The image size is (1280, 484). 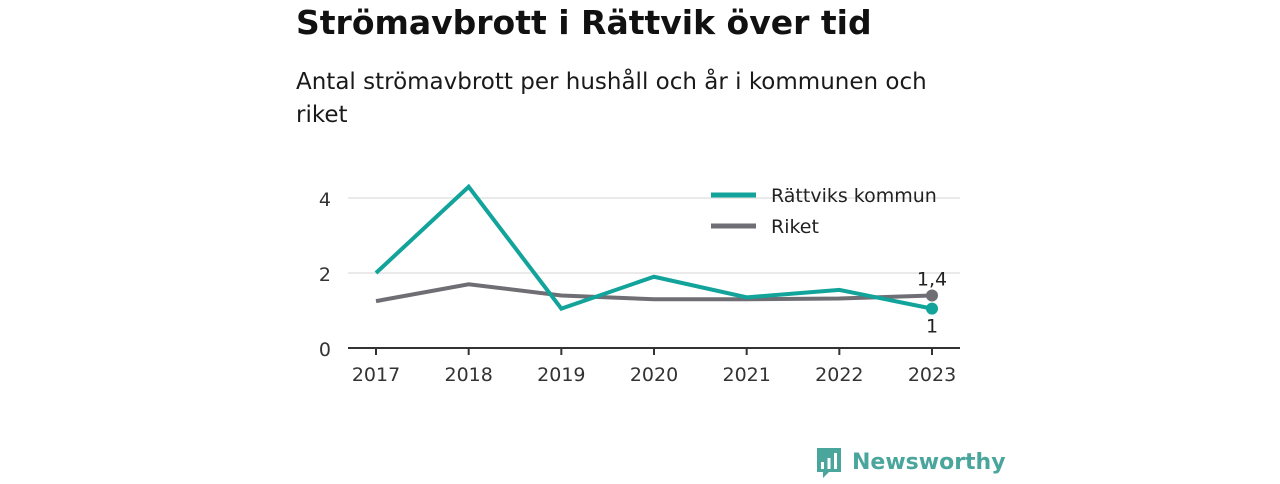 I want to click on legend-label: Riket, so click(x=795, y=227).